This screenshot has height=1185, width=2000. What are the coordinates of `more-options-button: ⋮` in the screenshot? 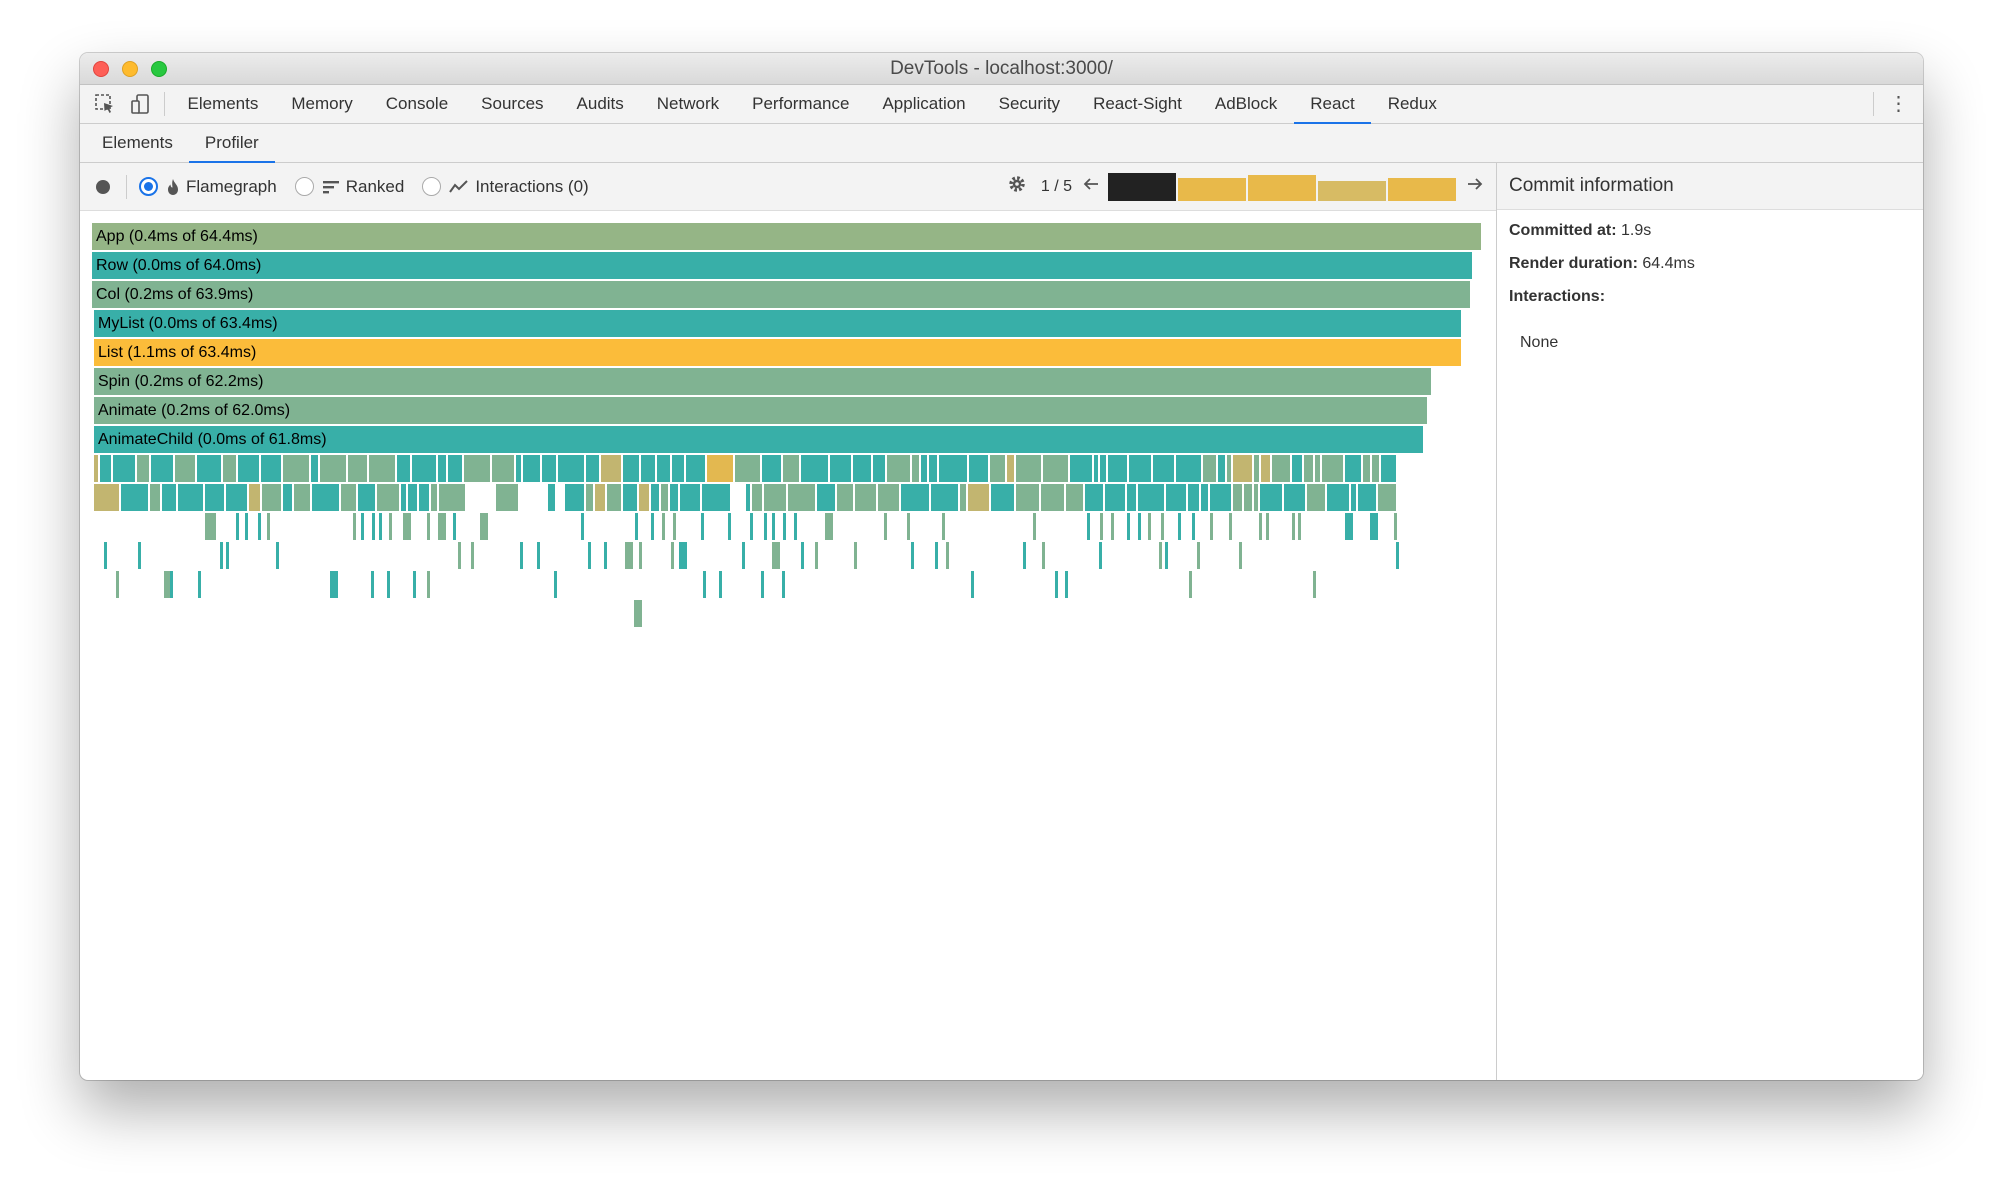 It's located at (1898, 104).